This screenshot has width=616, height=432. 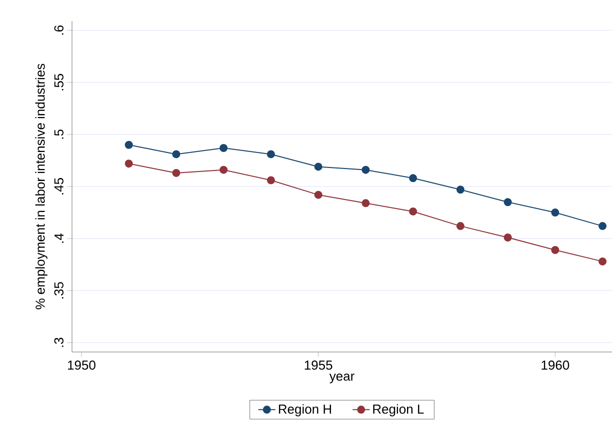 What do you see at coordinates (304, 410) in the screenshot?
I see `legend-label: Region H` at bounding box center [304, 410].